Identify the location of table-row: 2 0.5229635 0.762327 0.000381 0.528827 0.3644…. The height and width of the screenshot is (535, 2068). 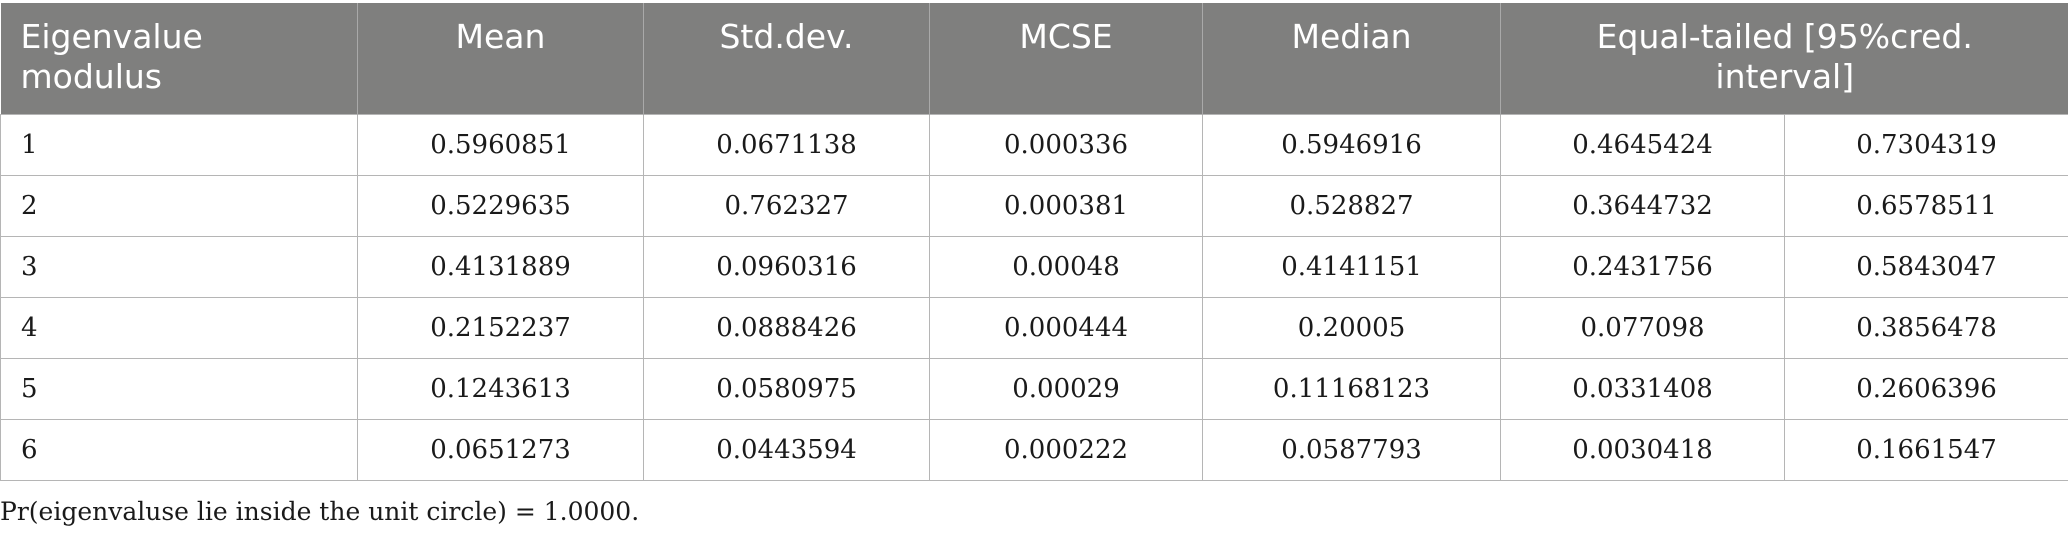
(1034, 205).